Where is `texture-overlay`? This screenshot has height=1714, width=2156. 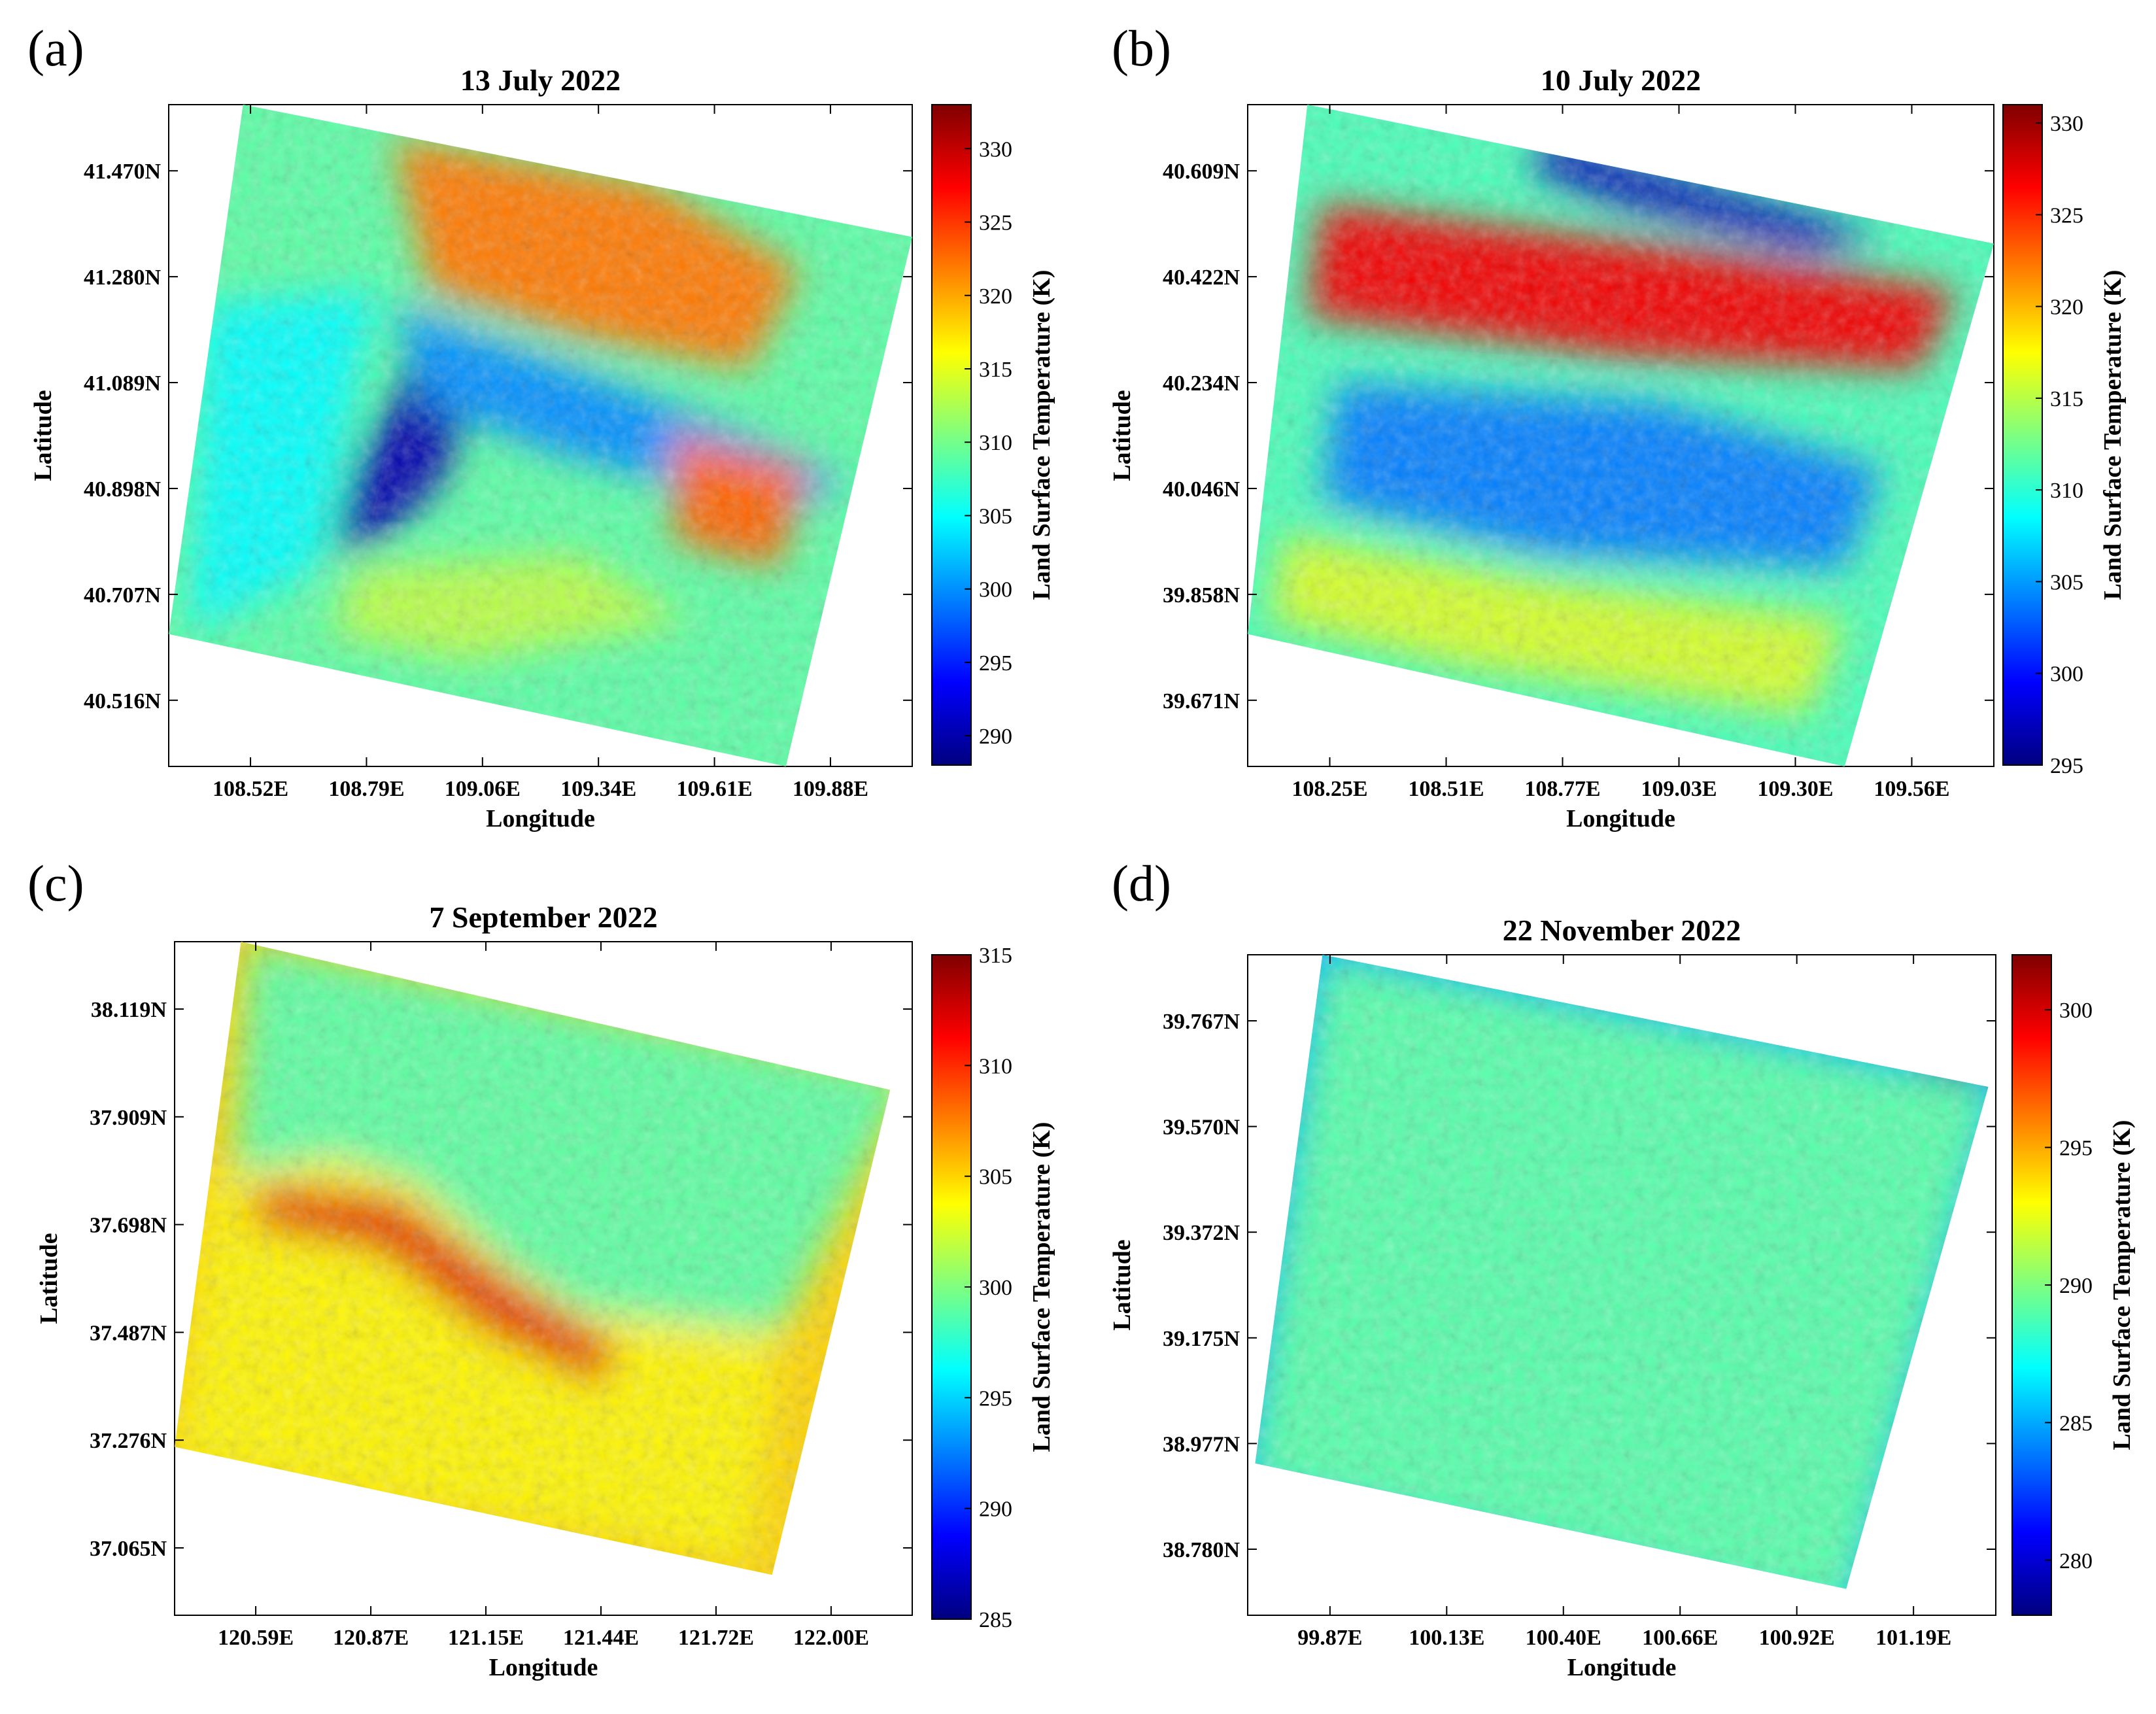
texture-overlay is located at coordinates (540, 435).